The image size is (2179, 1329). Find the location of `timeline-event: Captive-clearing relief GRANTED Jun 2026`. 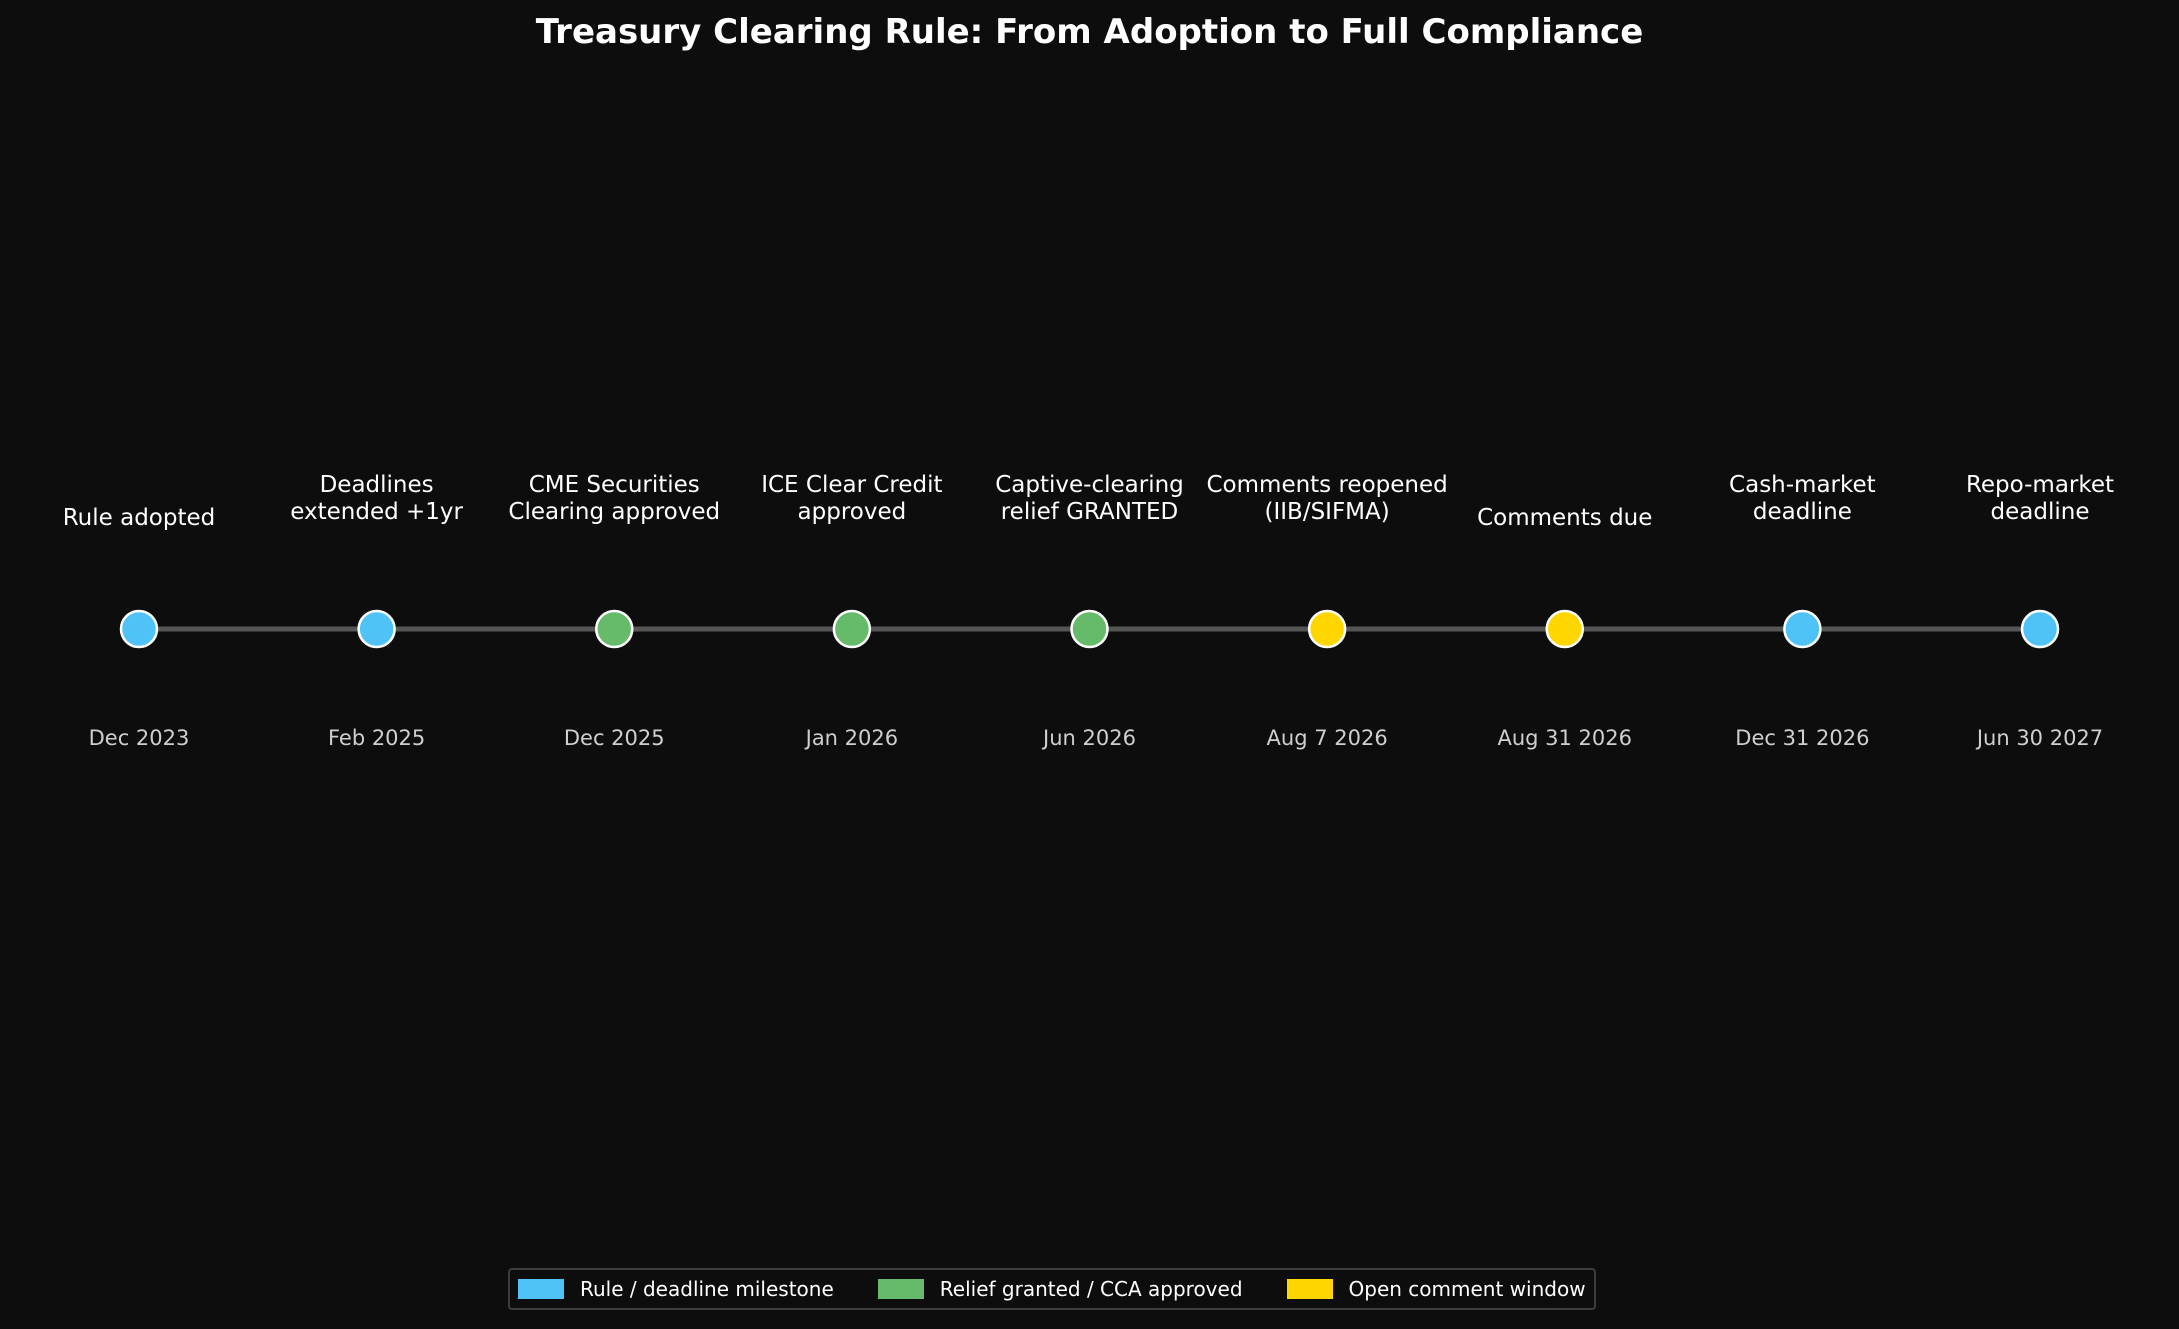

timeline-event: Captive-clearing relief GRANTED Jun 2026 is located at coordinates (1089, 611).